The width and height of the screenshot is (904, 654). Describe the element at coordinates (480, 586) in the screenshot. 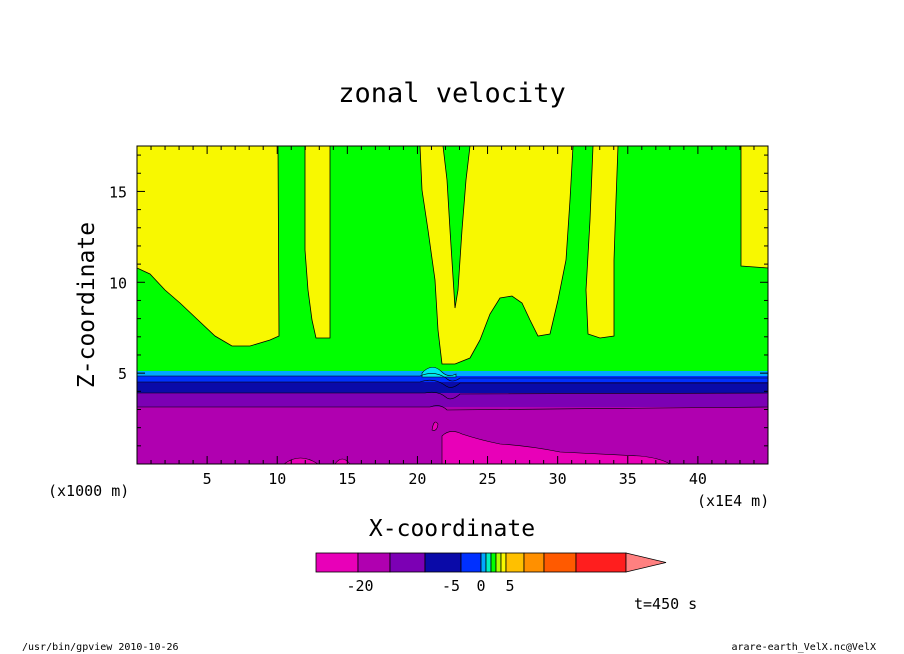

I see `colorbar-label: 0` at that location.